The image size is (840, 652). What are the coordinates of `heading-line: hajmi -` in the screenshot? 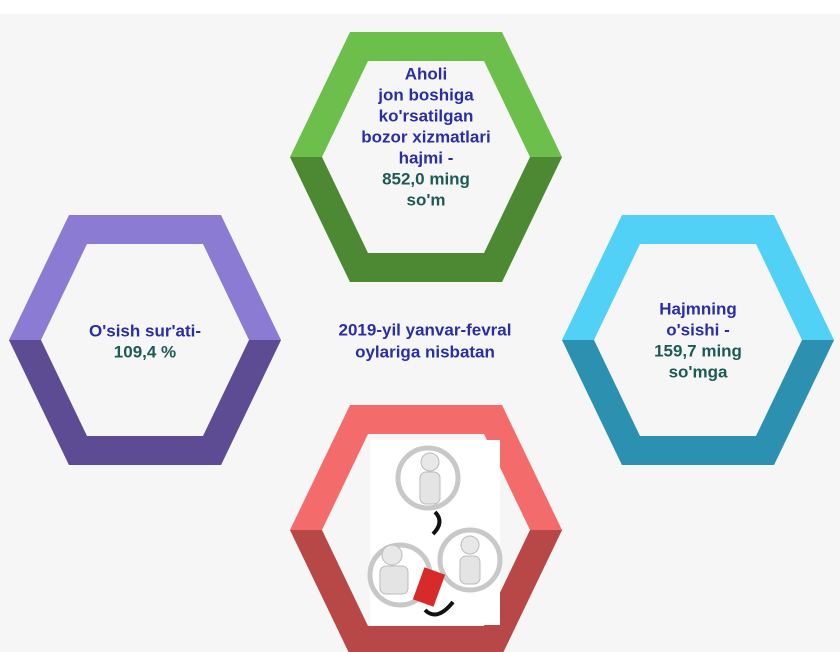 It's located at (426, 157).